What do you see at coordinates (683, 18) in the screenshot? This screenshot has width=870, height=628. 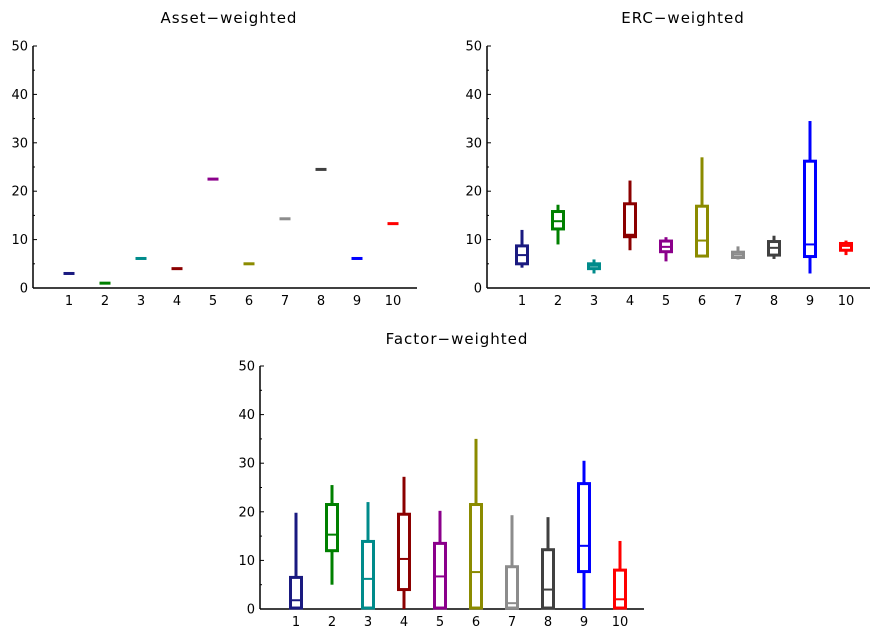 I see `chart-title: ERC−weighted` at bounding box center [683, 18].